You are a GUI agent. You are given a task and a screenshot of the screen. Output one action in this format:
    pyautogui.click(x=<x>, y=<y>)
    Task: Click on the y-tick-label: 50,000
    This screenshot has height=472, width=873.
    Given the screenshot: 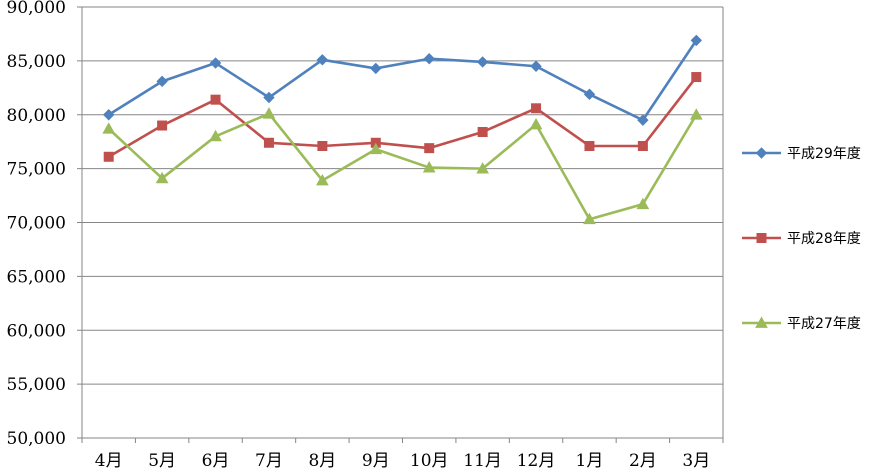 What is the action you would take?
    pyautogui.click(x=36, y=439)
    